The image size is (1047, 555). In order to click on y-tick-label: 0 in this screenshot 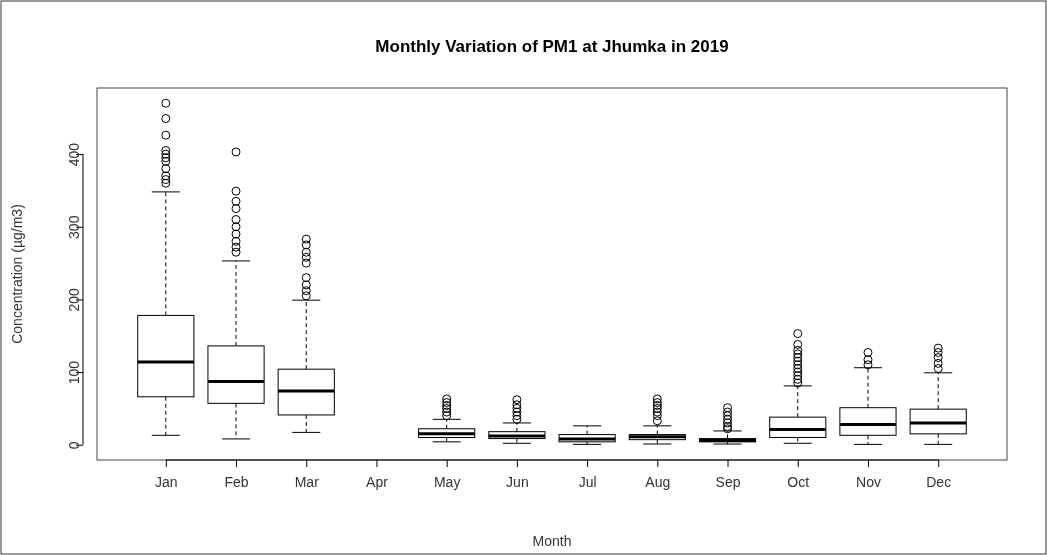, I will do `click(74, 445)`.